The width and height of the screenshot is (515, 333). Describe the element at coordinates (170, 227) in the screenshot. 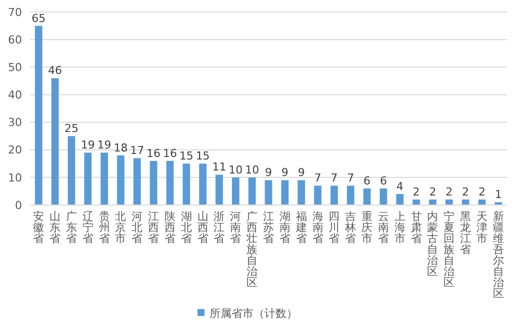

I see `x-tick-label: 陕西省` at that location.